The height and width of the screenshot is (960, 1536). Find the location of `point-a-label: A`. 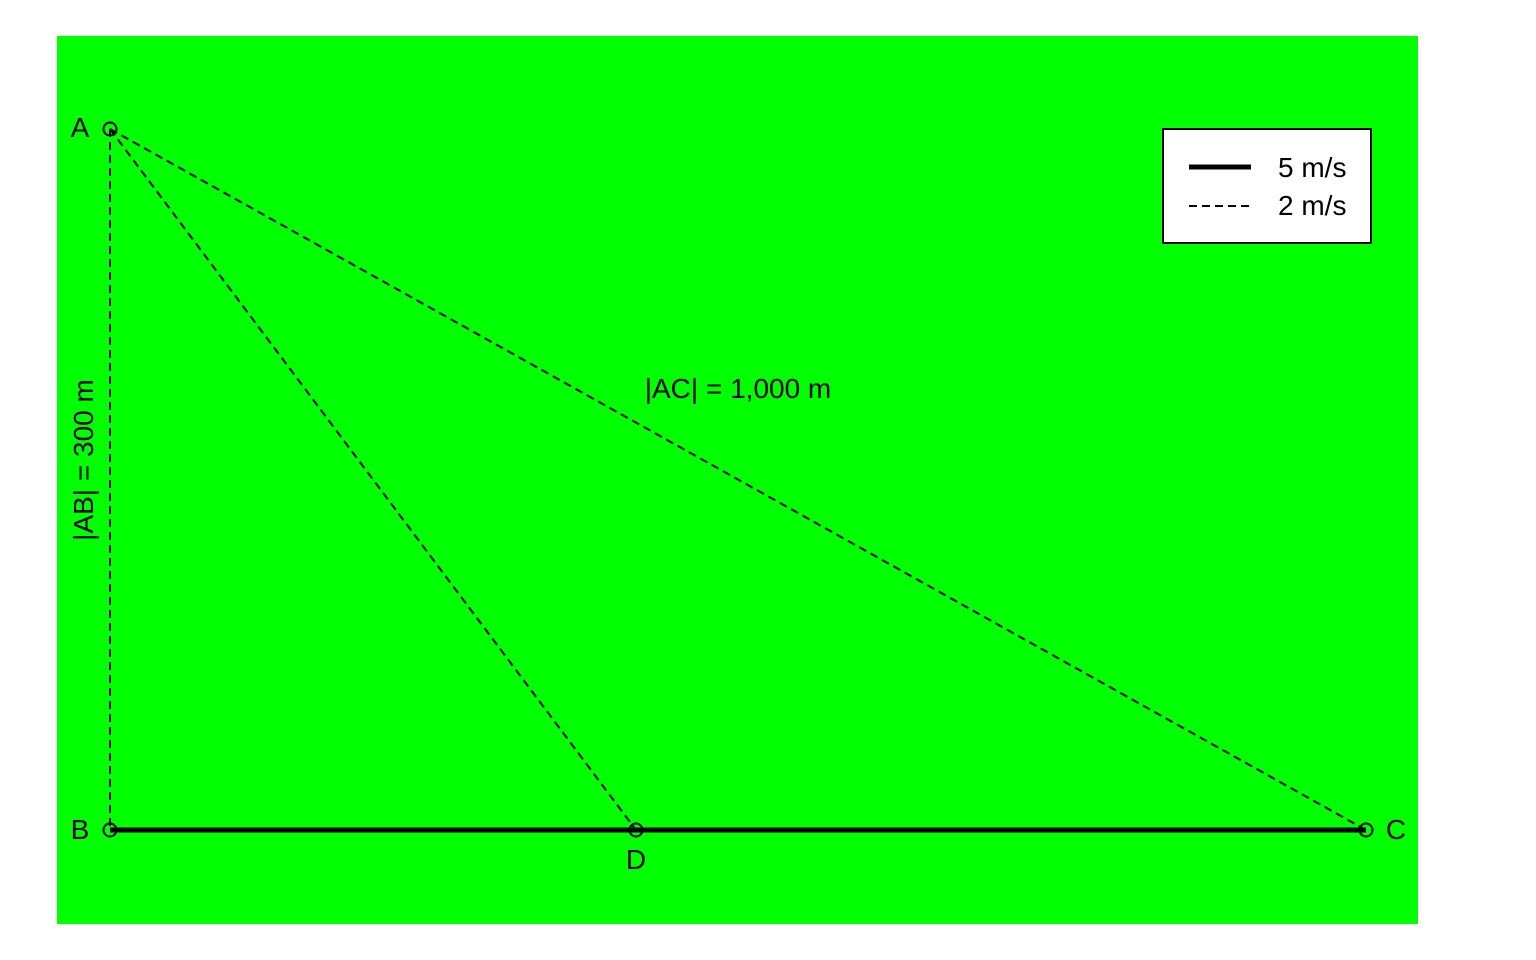

point-a-label: A is located at coordinates (80, 127).